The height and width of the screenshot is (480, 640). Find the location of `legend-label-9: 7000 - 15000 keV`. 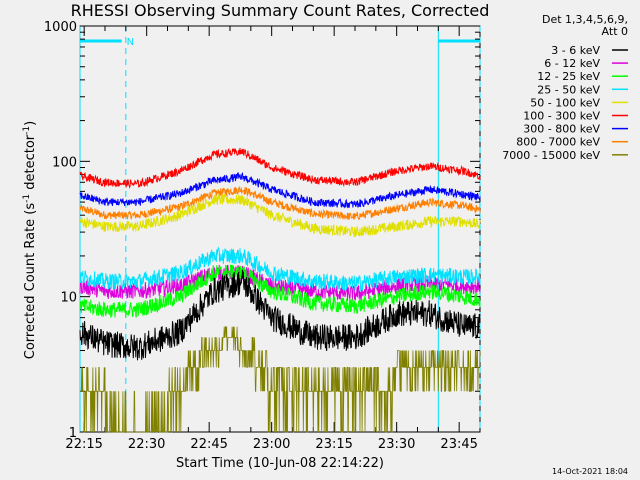

legend-label-9: 7000 - 15000 keV is located at coordinates (551, 155).